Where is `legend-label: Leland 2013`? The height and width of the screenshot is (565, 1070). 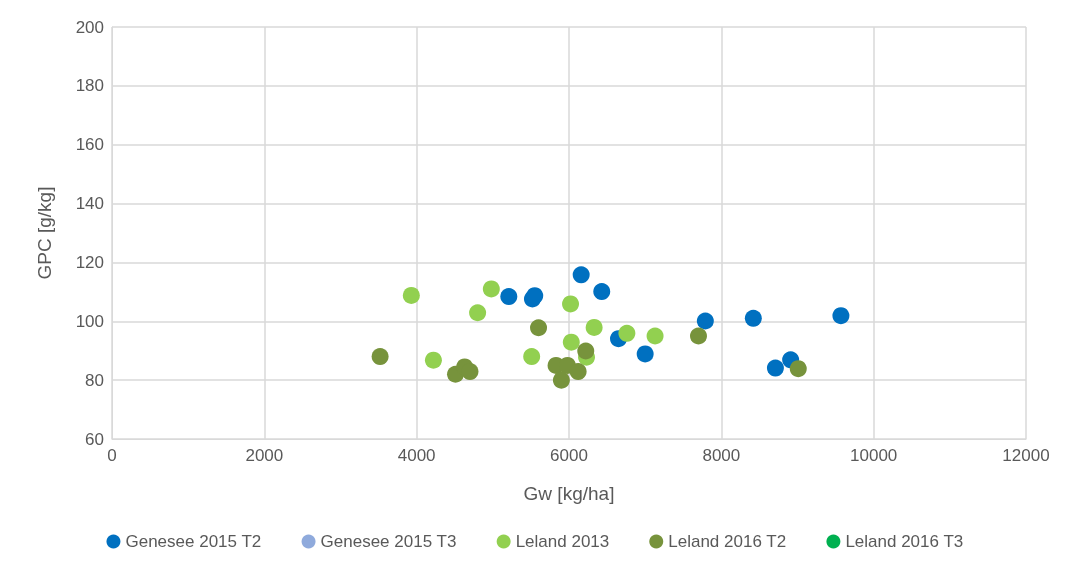 legend-label: Leland 2013 is located at coordinates (562, 541).